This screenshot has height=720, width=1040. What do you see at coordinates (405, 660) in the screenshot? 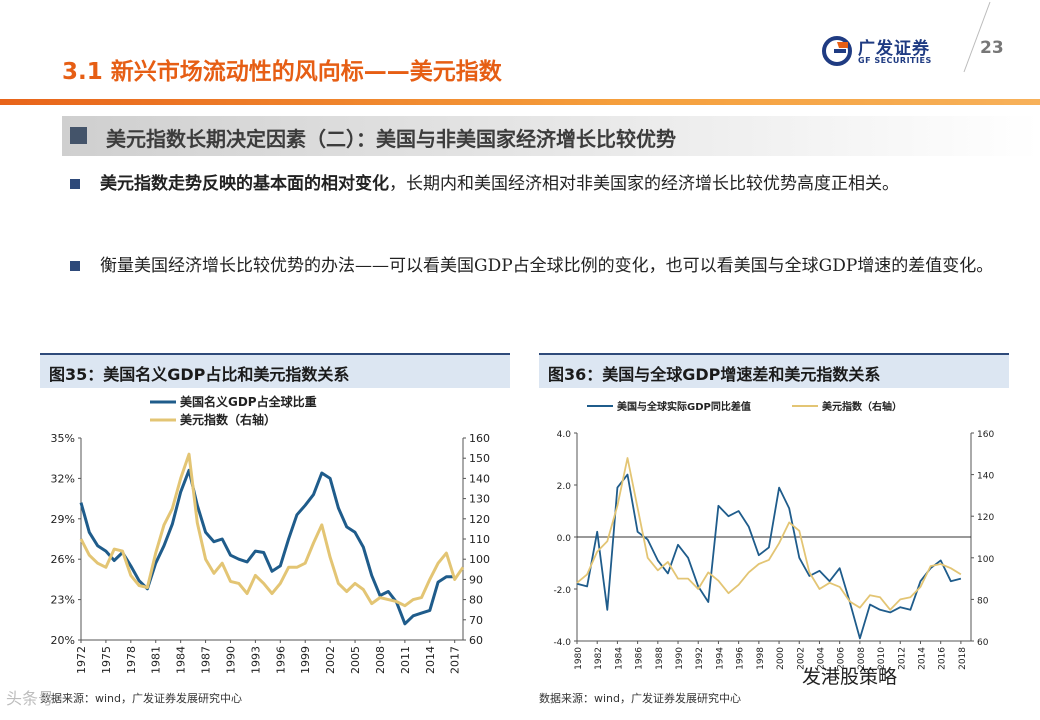
I see `x-tick-label: 2011` at bounding box center [405, 660].